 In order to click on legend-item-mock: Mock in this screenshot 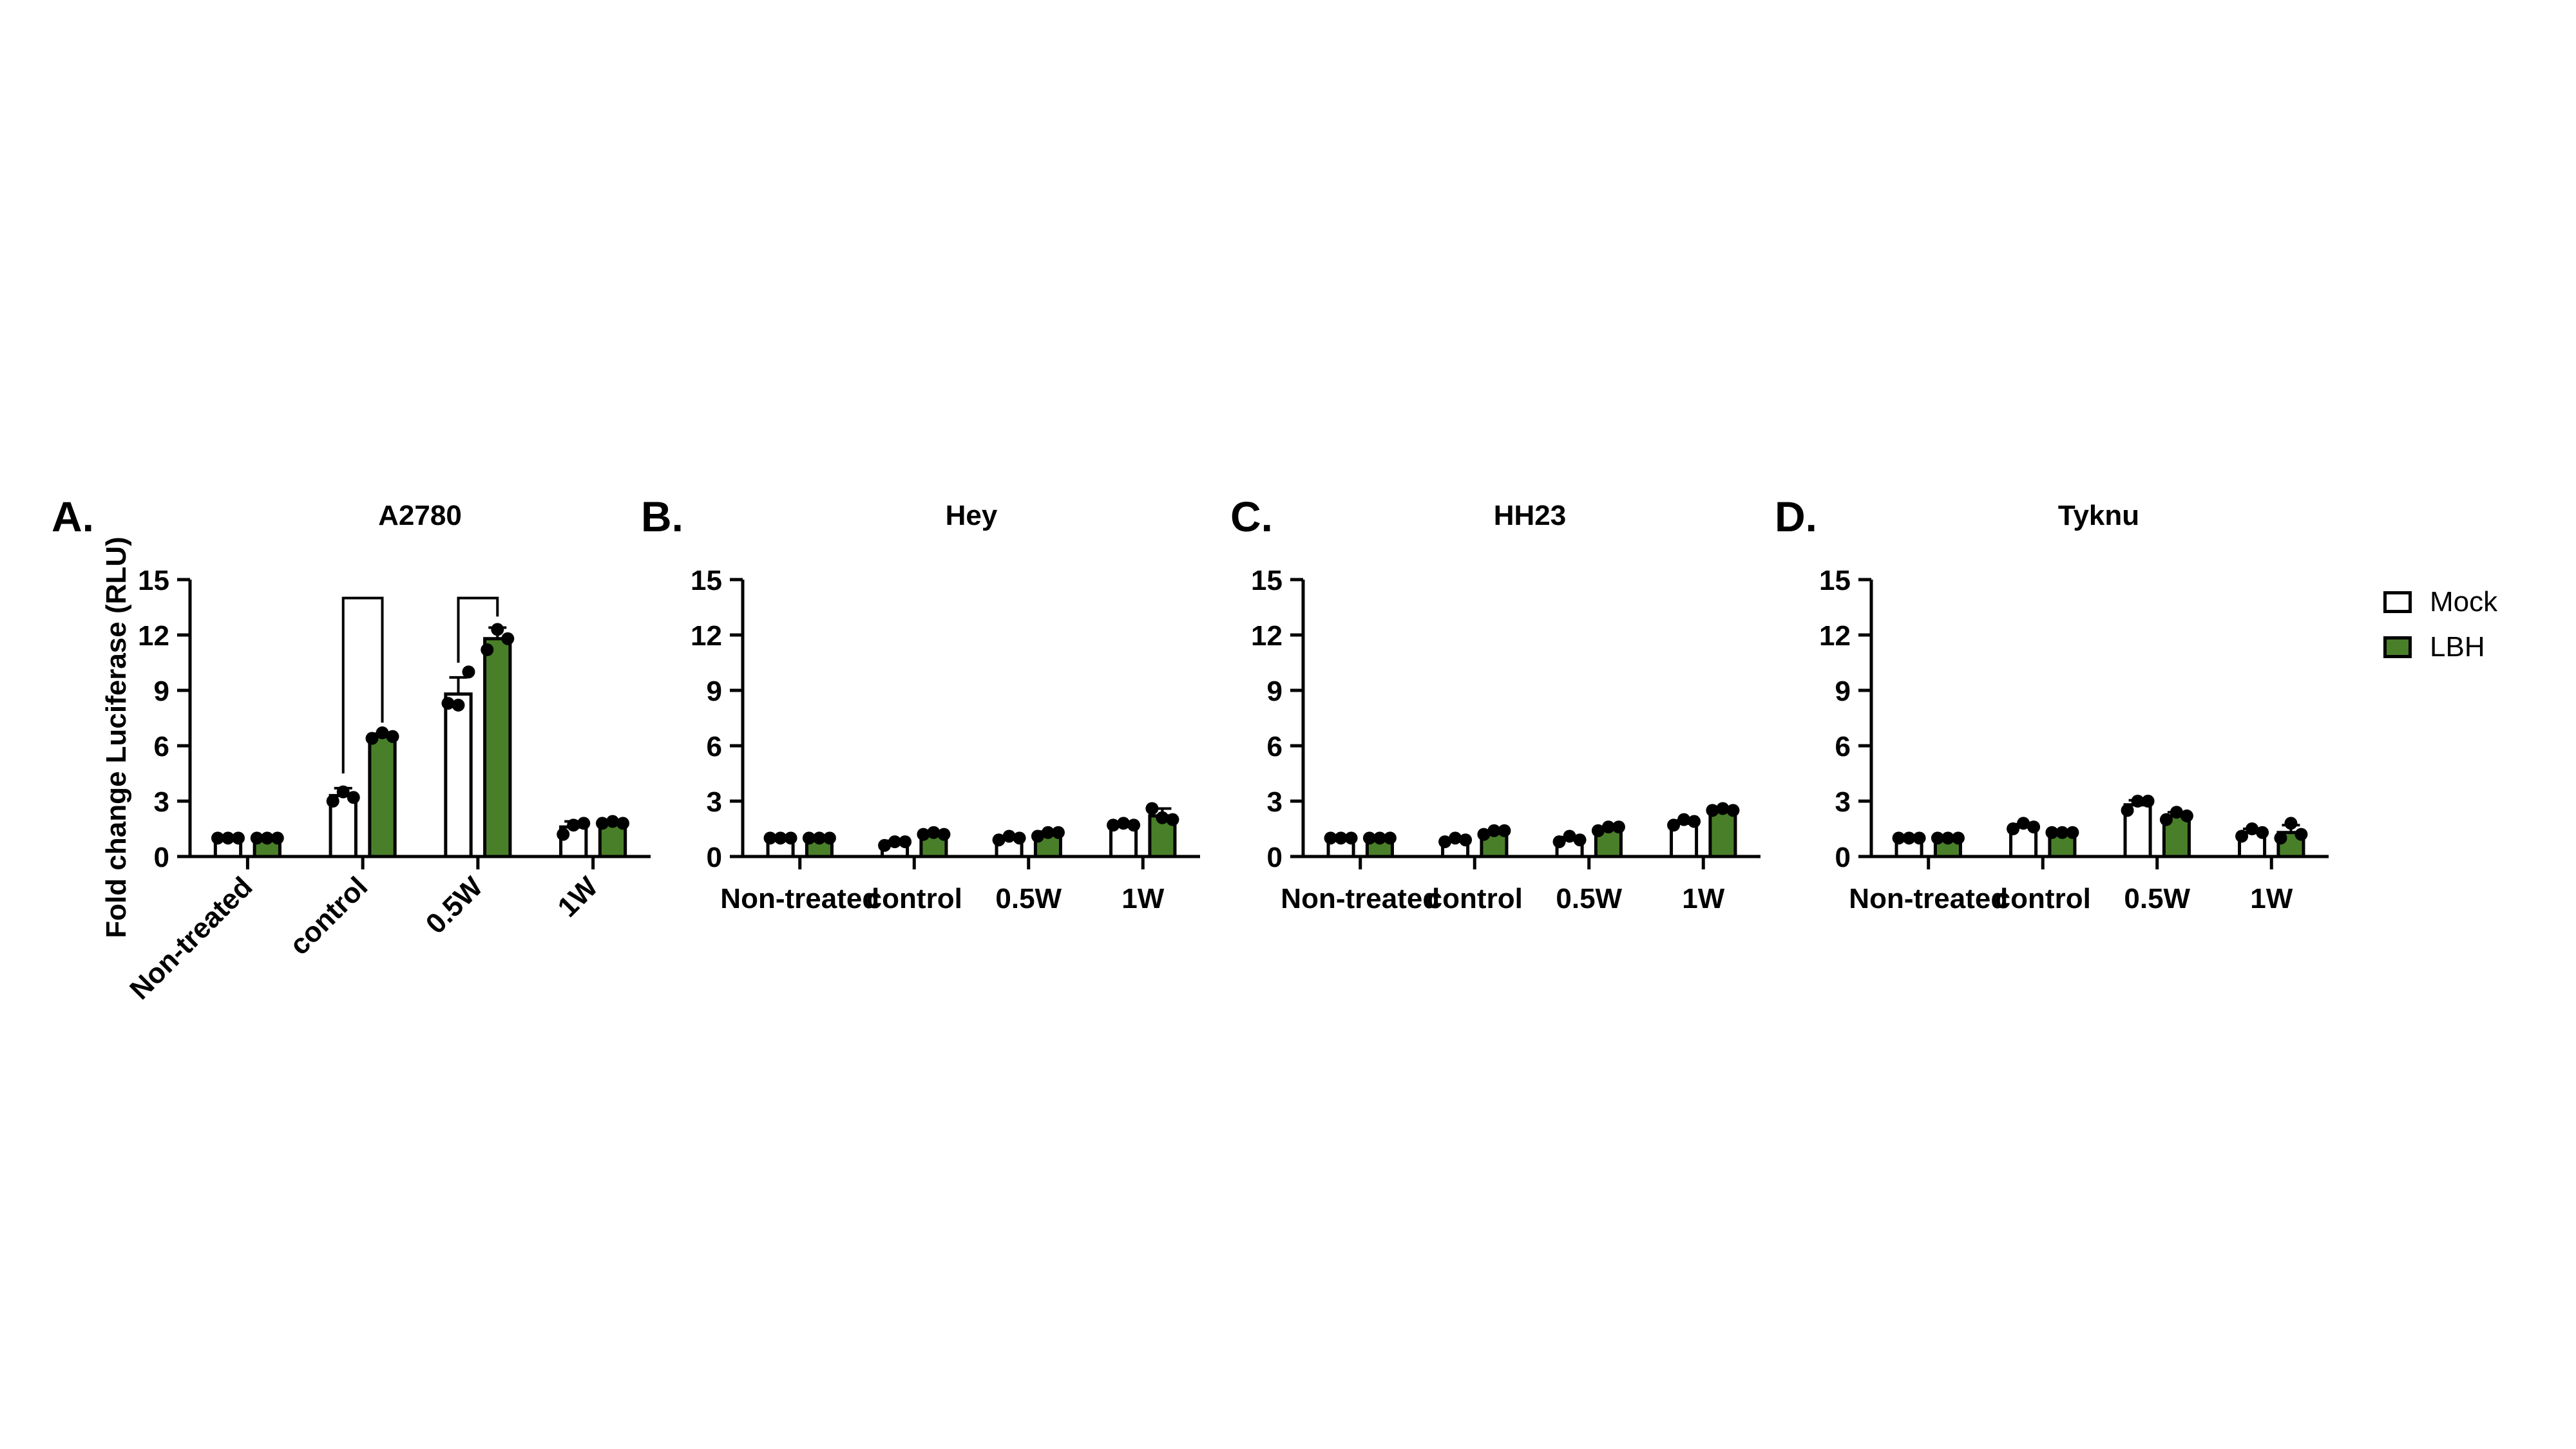, I will do `click(2440, 603)`.